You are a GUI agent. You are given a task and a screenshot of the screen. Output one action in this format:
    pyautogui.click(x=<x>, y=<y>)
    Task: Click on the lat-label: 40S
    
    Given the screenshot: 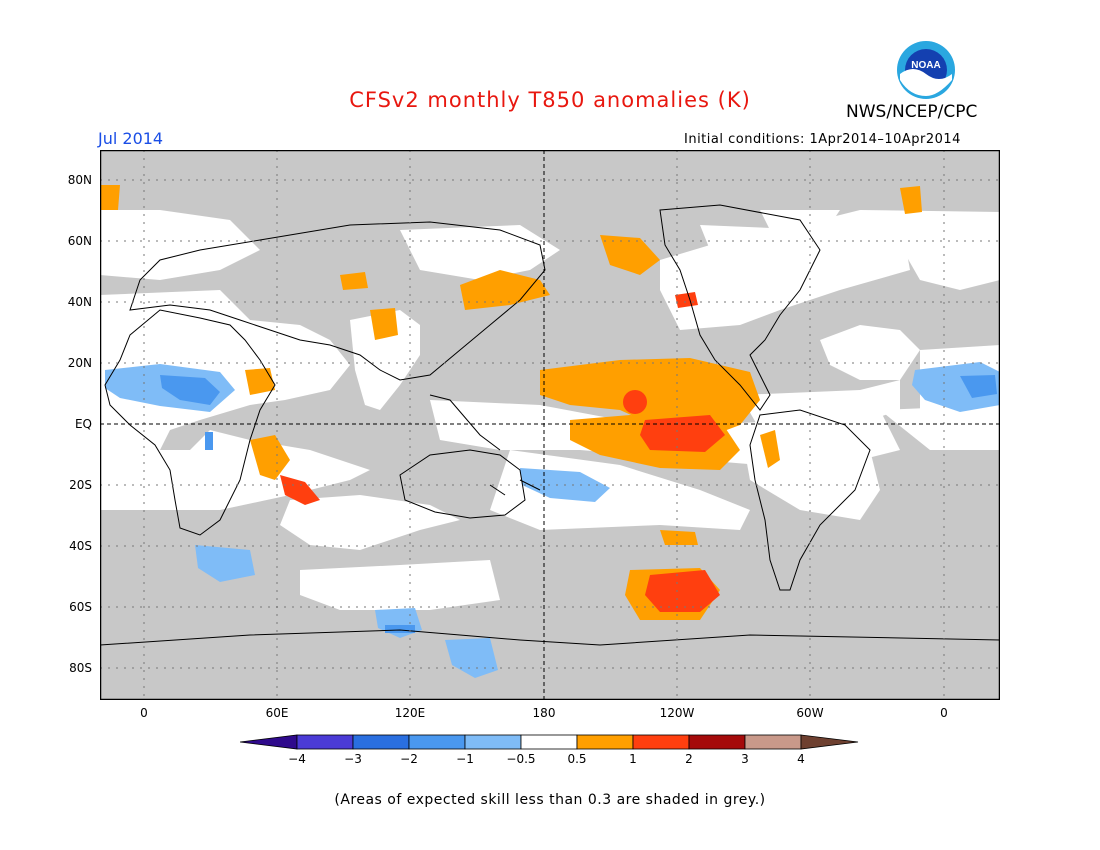 What is the action you would take?
    pyautogui.click(x=80, y=546)
    